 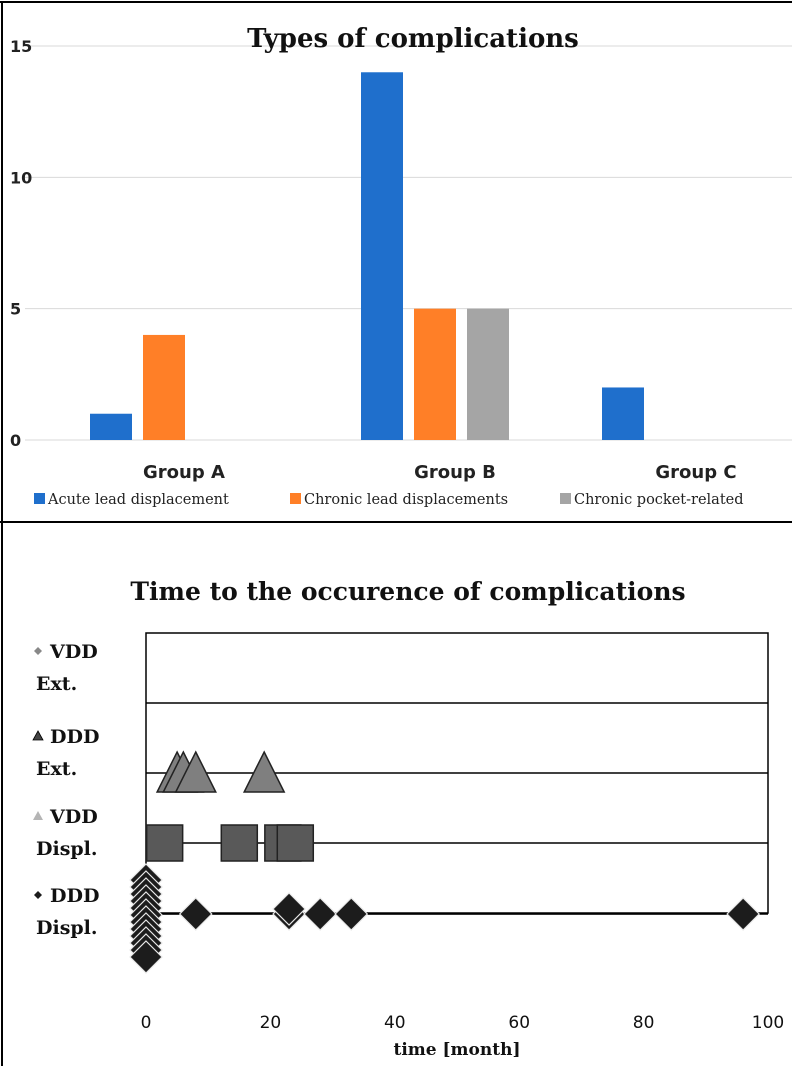 What do you see at coordinates (184, 472) in the screenshot?
I see `bar-category-label: Group A` at bounding box center [184, 472].